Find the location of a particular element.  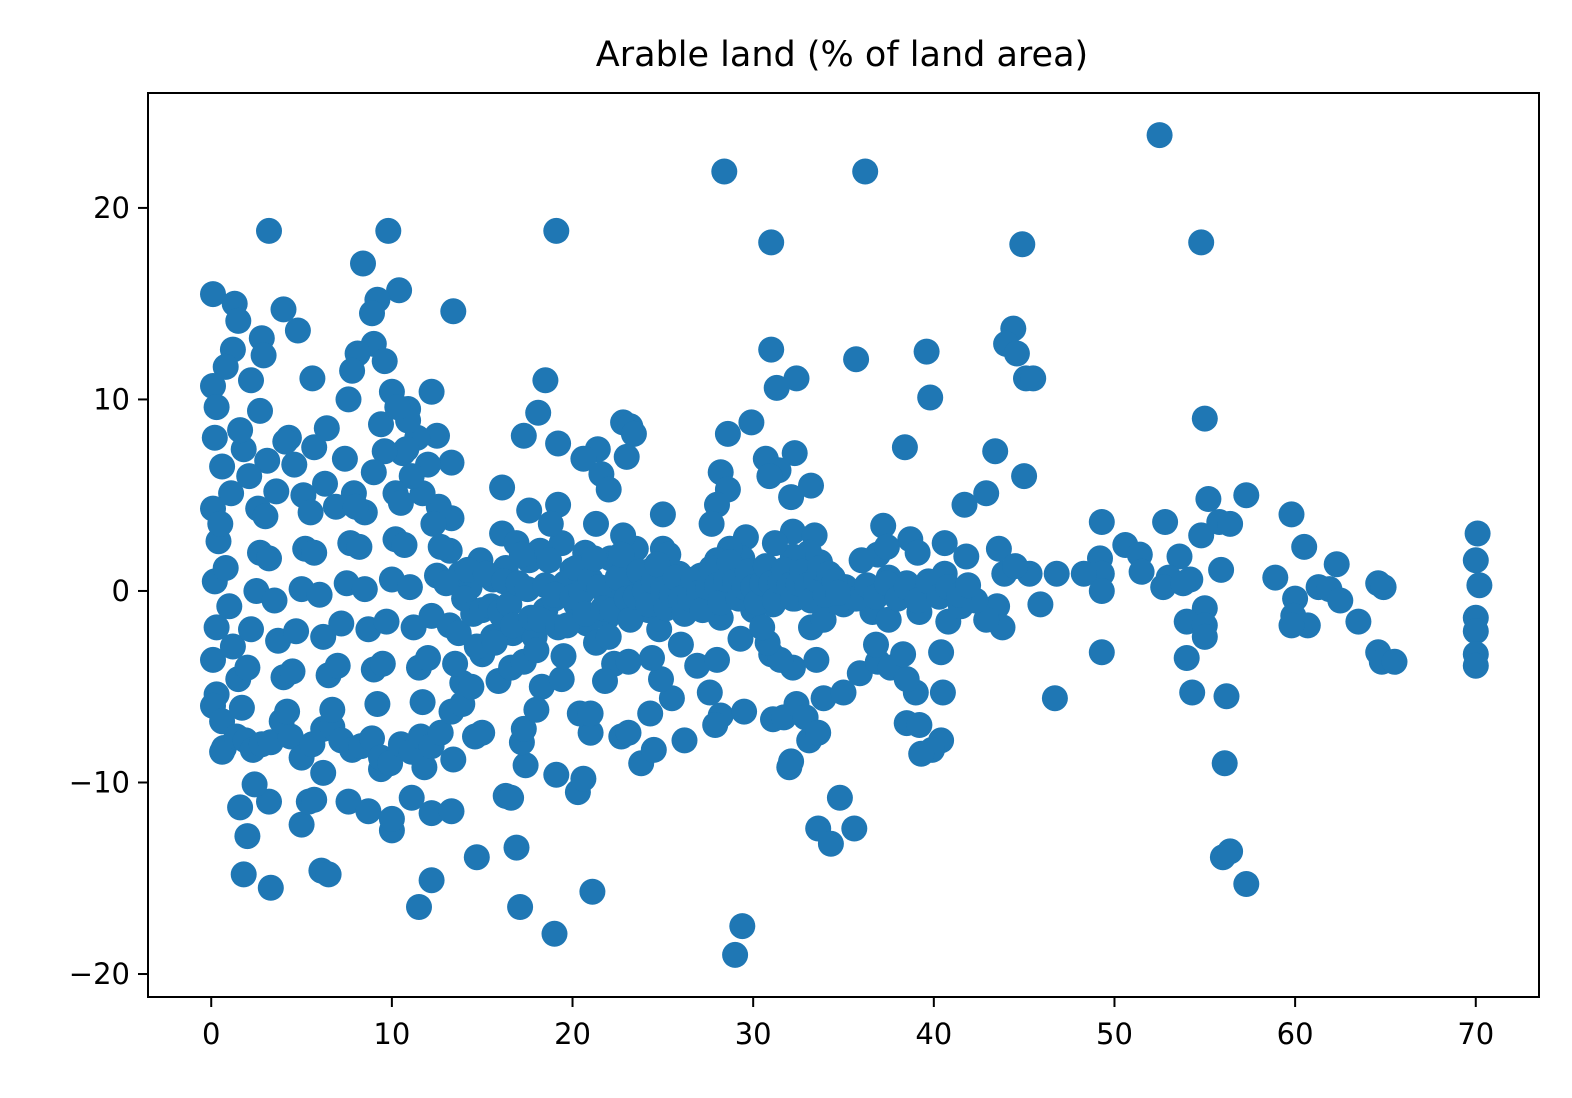

y-axis: −20 −10 0 10 20 is located at coordinates (108, 591).